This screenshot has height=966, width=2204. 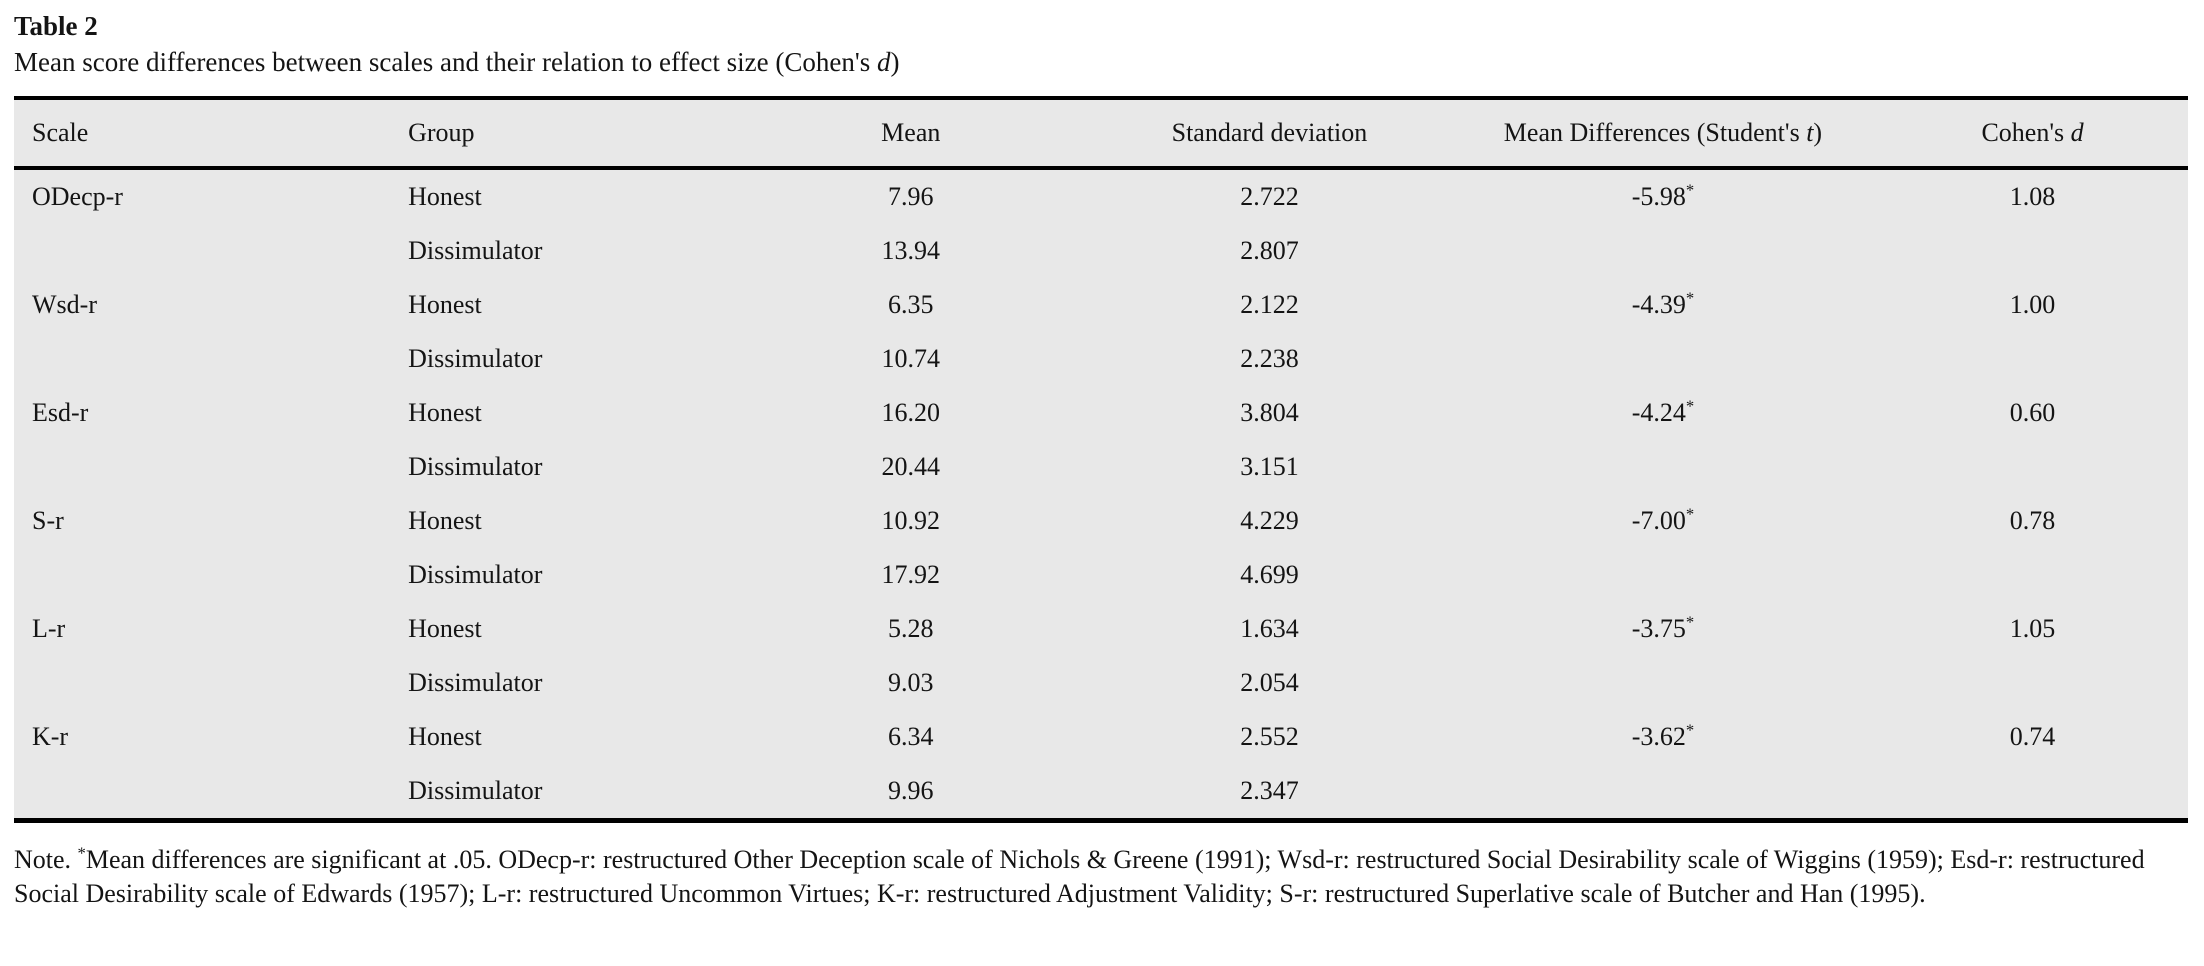 What do you see at coordinates (1101, 305) in the screenshot?
I see `table-row: Wsd-r Honest 6.35 2.122 -4.39* 1.00` at bounding box center [1101, 305].